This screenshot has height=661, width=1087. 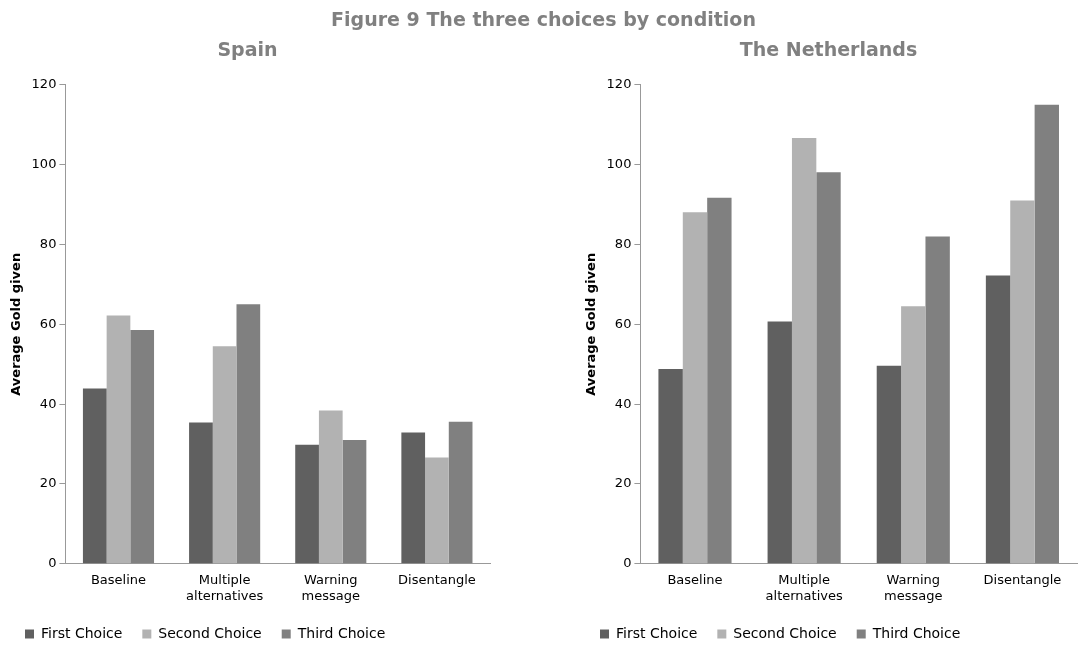 I want to click on chart-title: The Netherlands, so click(x=828, y=49).